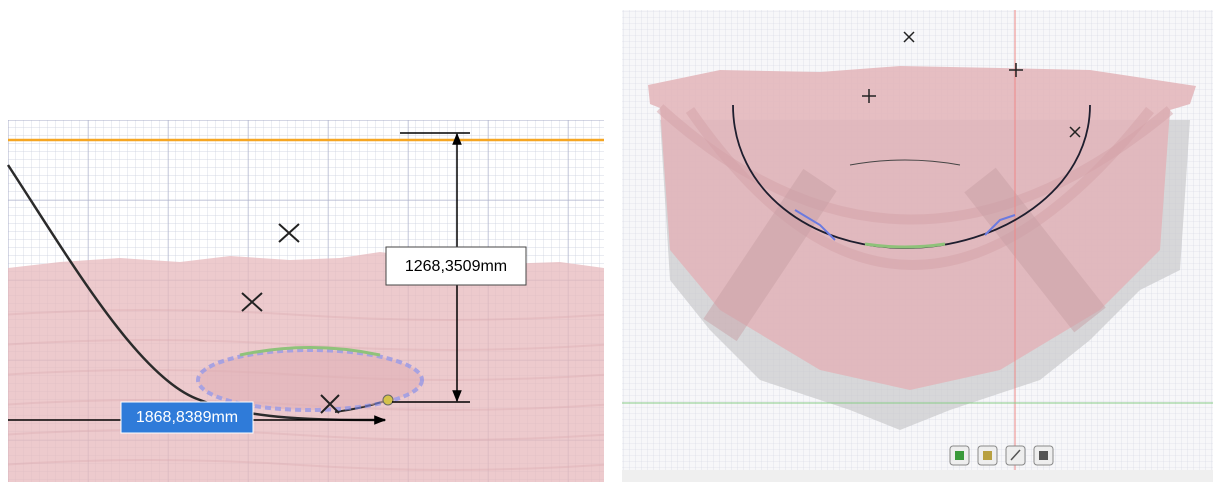  I want to click on toolbar, so click(1001, 455).